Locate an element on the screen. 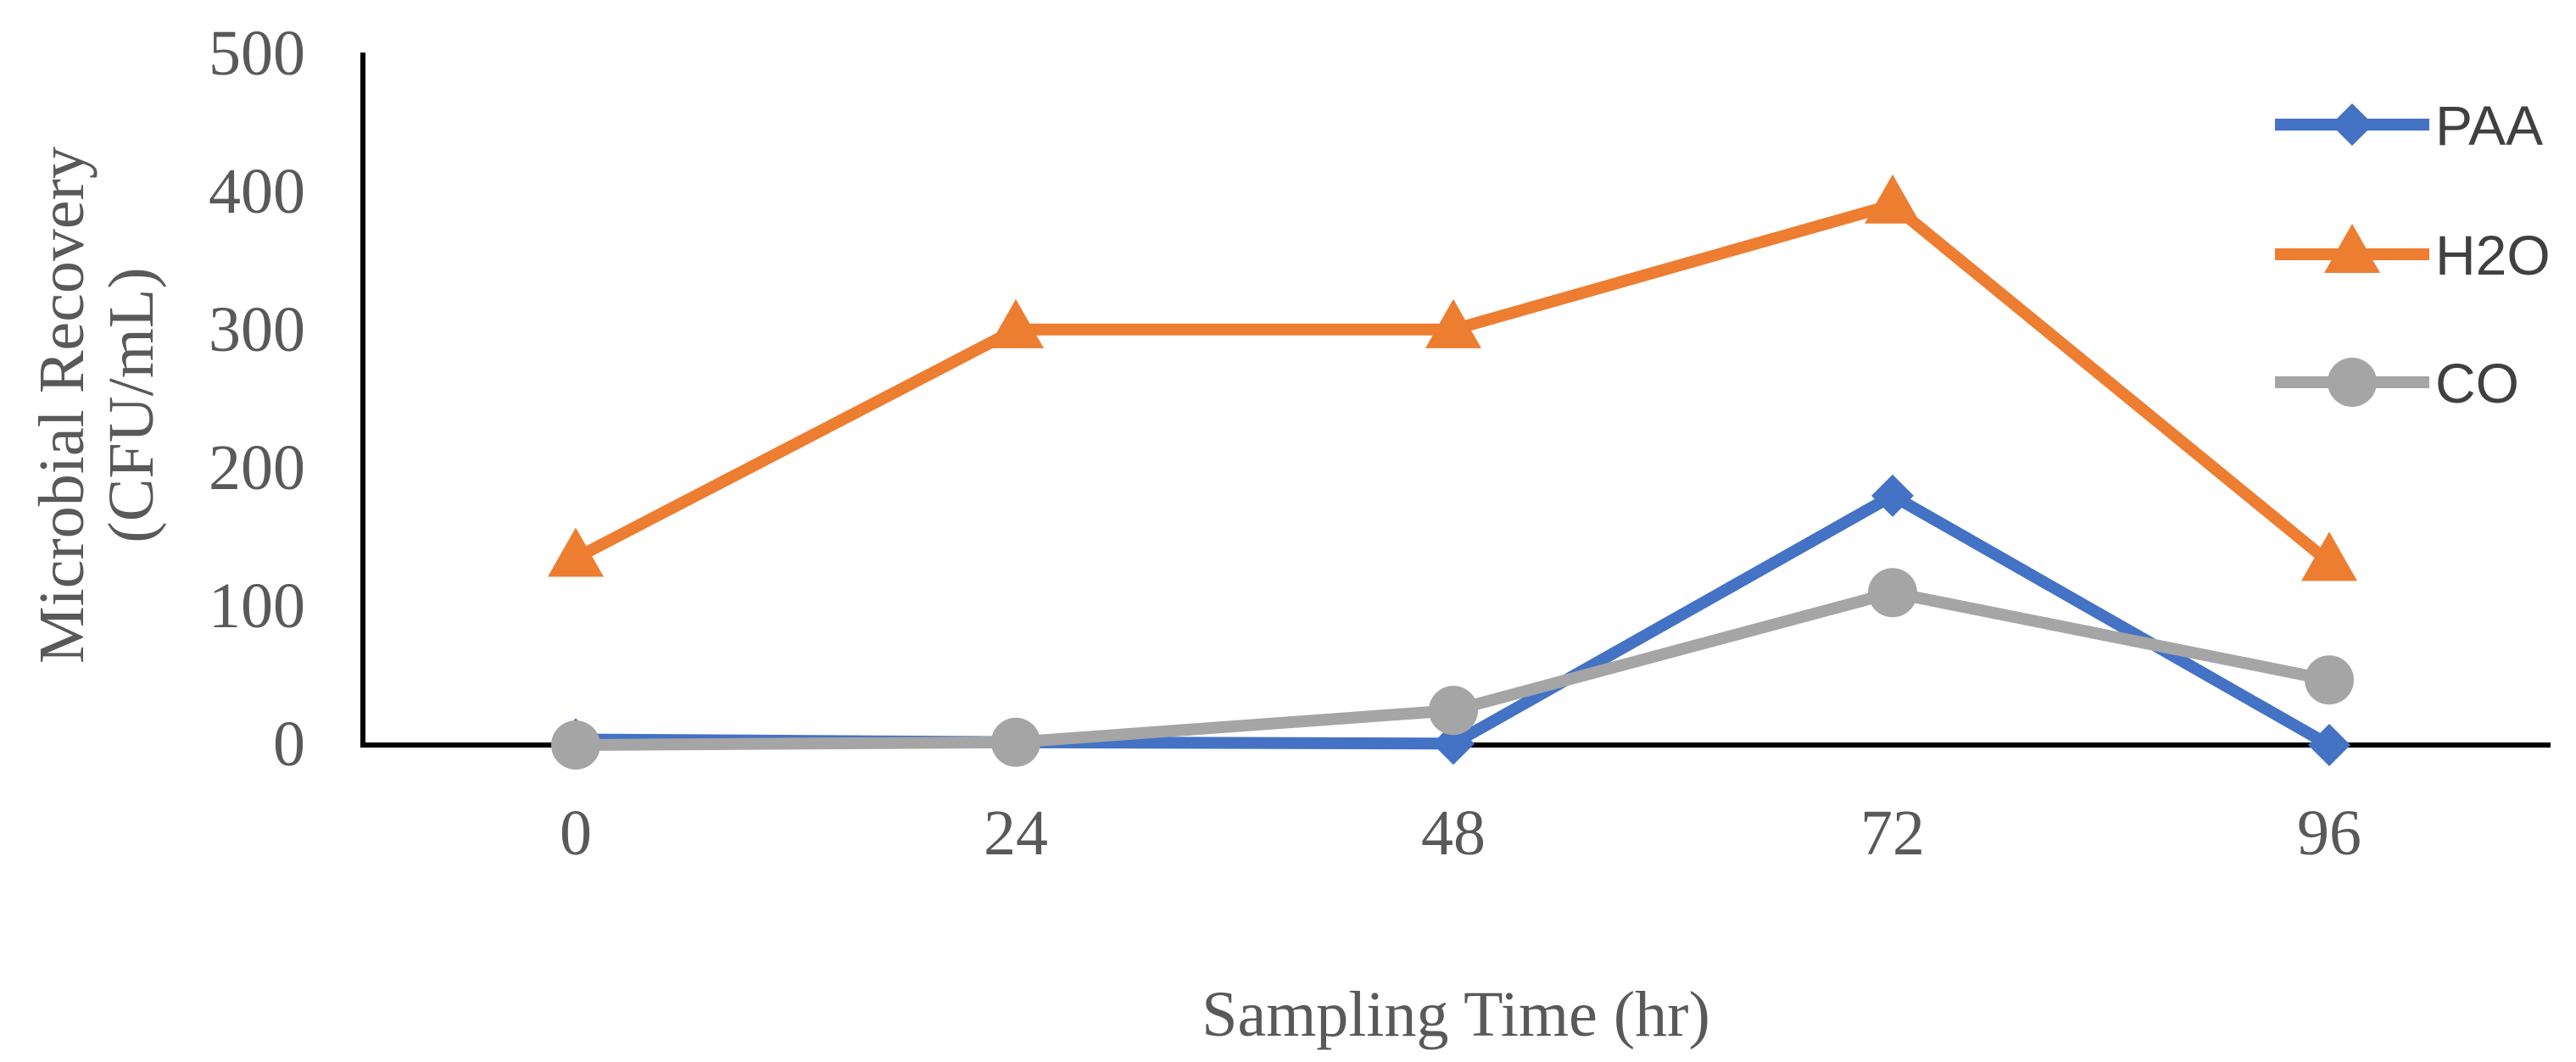  y-axis-title-line-2: (CFU/mL) is located at coordinates (131, 404).